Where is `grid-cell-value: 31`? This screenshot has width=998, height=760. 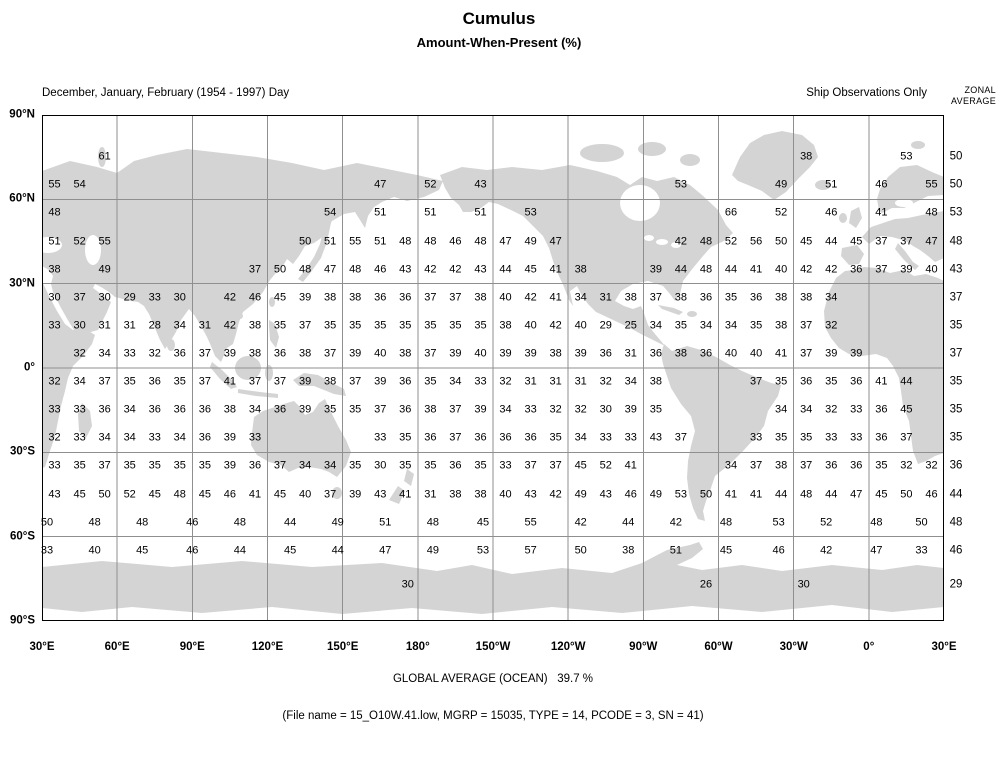
grid-cell-value: 31 is located at coordinates (555, 381).